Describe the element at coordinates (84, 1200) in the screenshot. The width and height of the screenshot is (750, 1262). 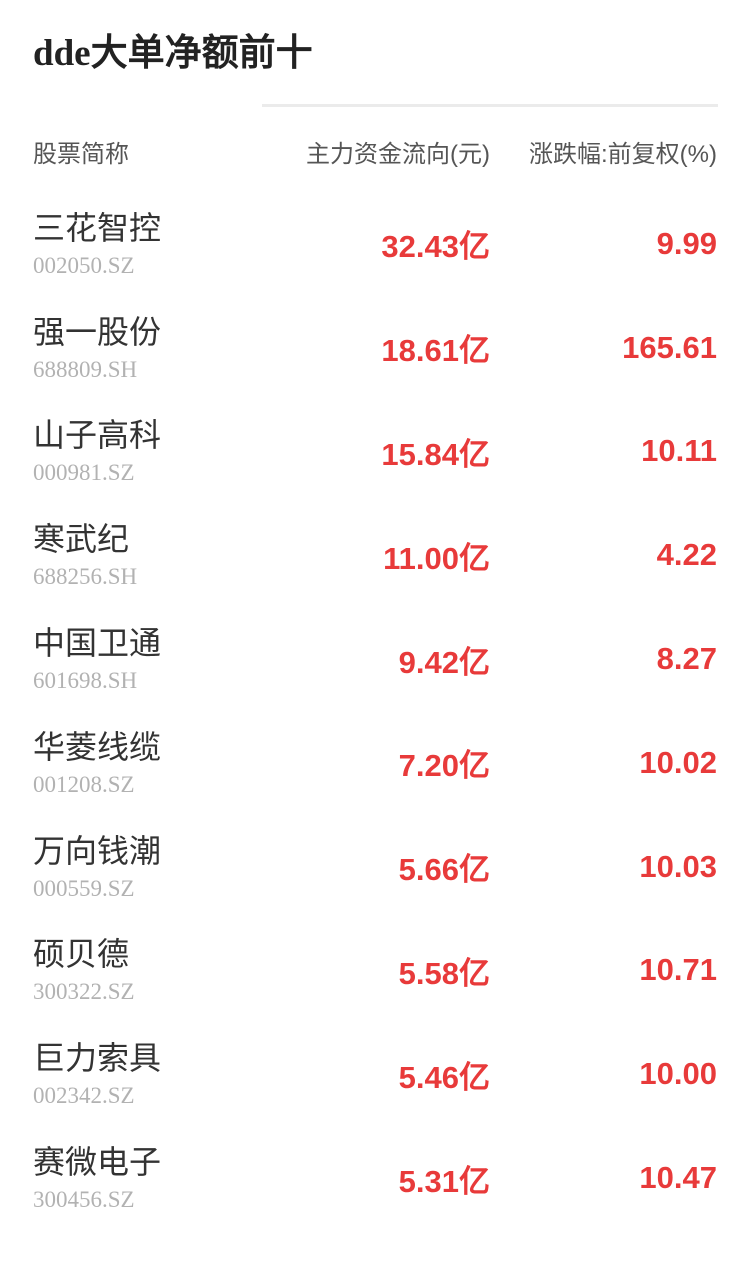
I see `stock-code: 300456.SZ` at that location.